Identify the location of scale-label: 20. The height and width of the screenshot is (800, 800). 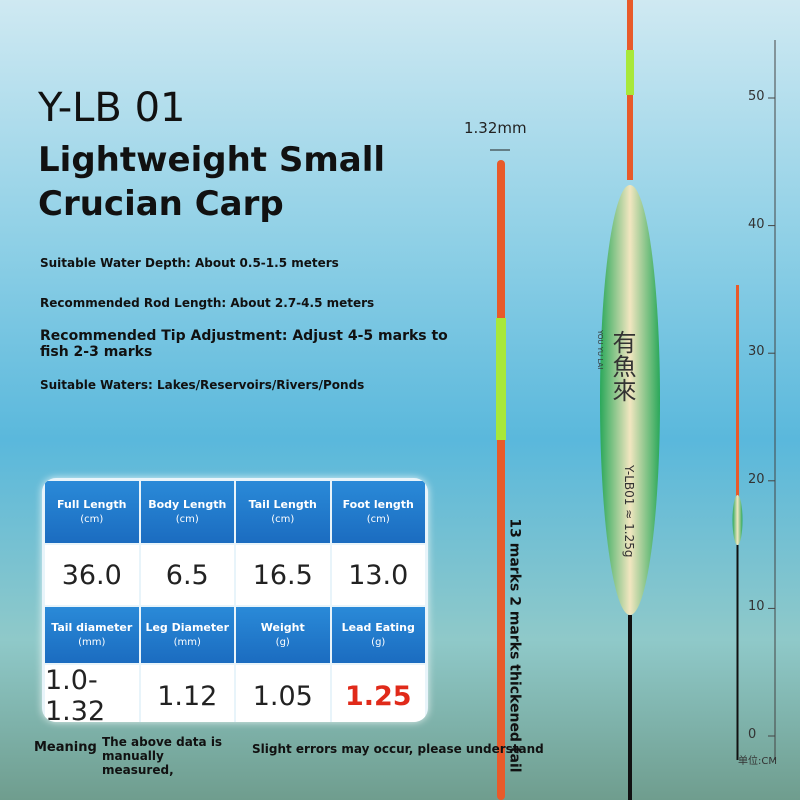
(756, 479).